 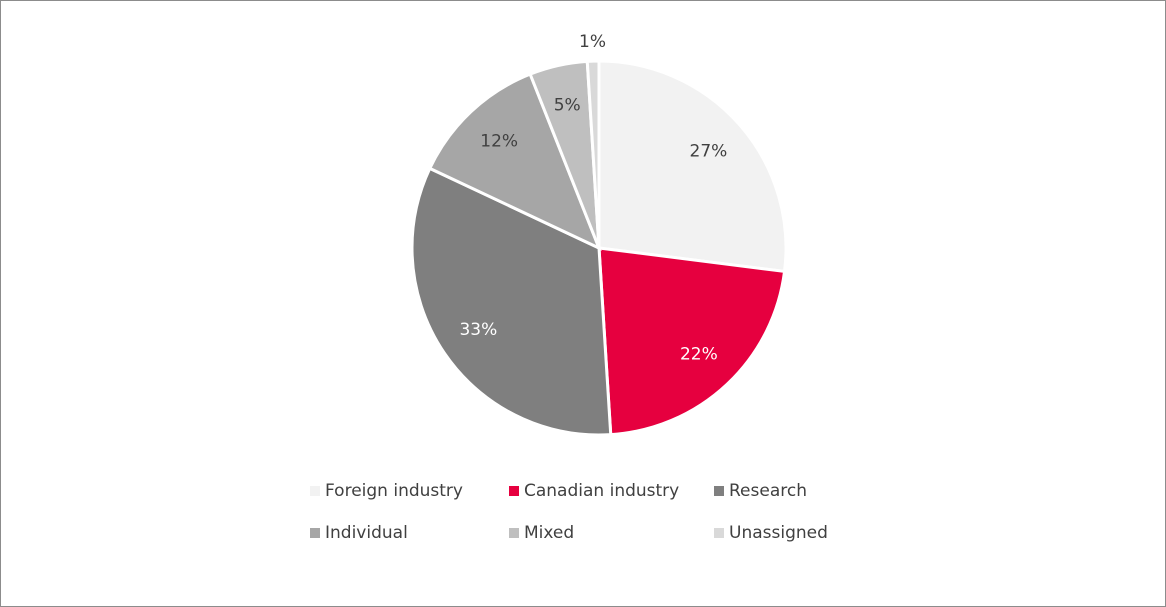 What do you see at coordinates (478, 330) in the screenshot?
I see `data-label: 33%` at bounding box center [478, 330].